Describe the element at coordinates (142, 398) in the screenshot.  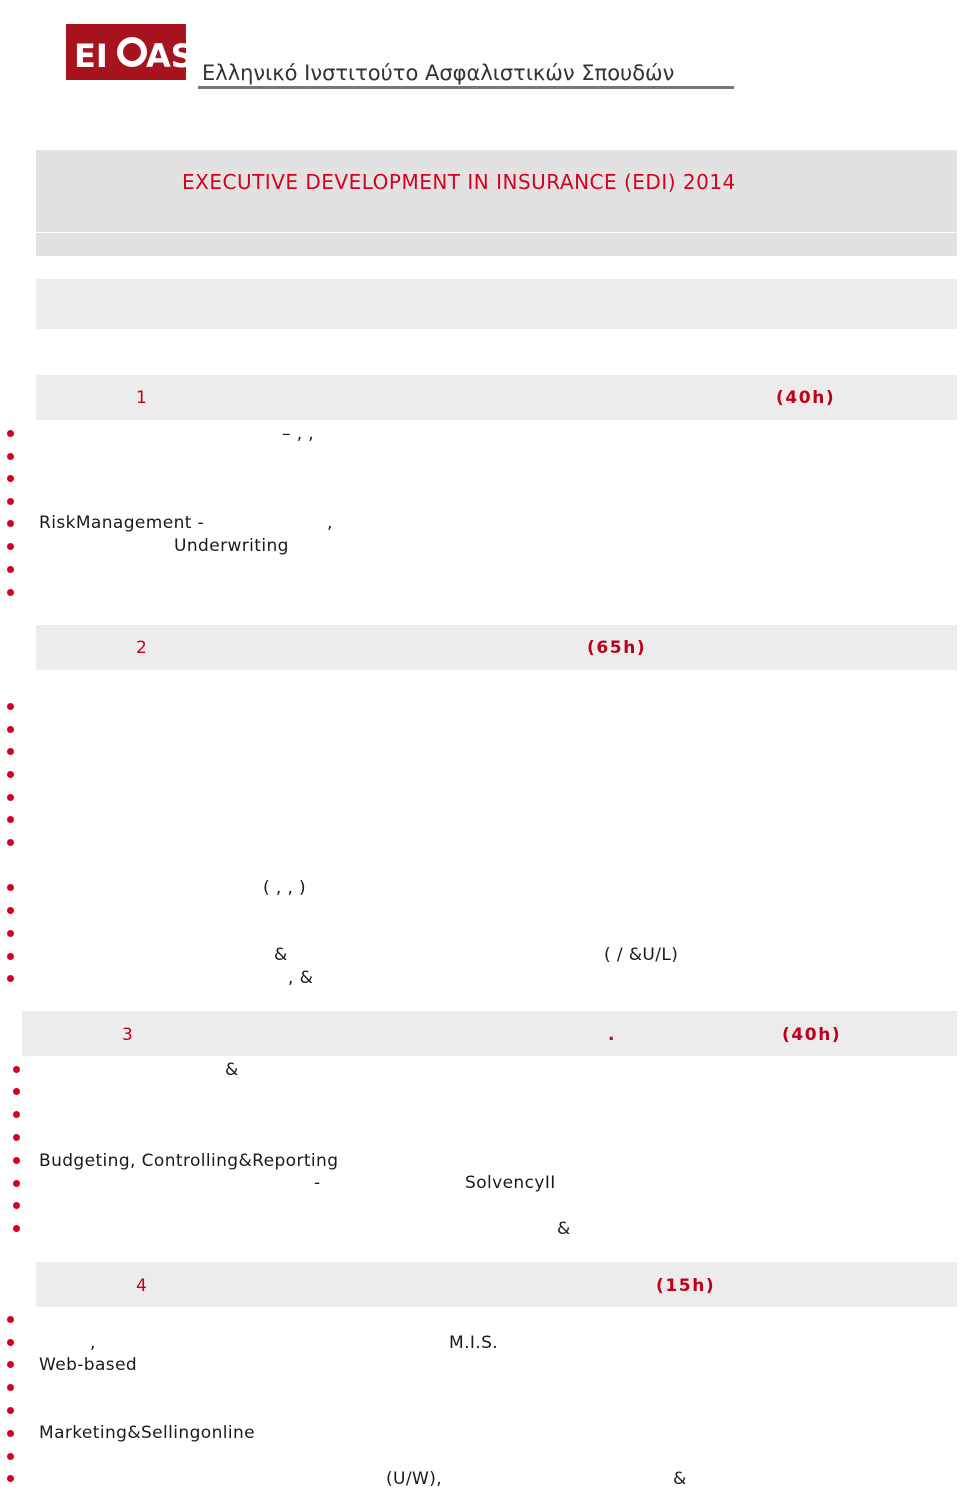
I see `module-1-number: 1` at that location.